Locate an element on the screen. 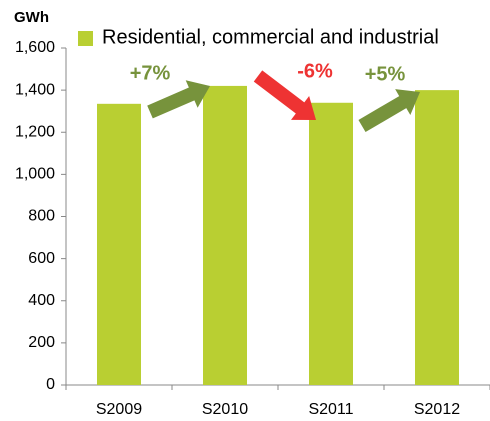 The image size is (490, 421). y-tick-label: 800 is located at coordinates (41, 216).